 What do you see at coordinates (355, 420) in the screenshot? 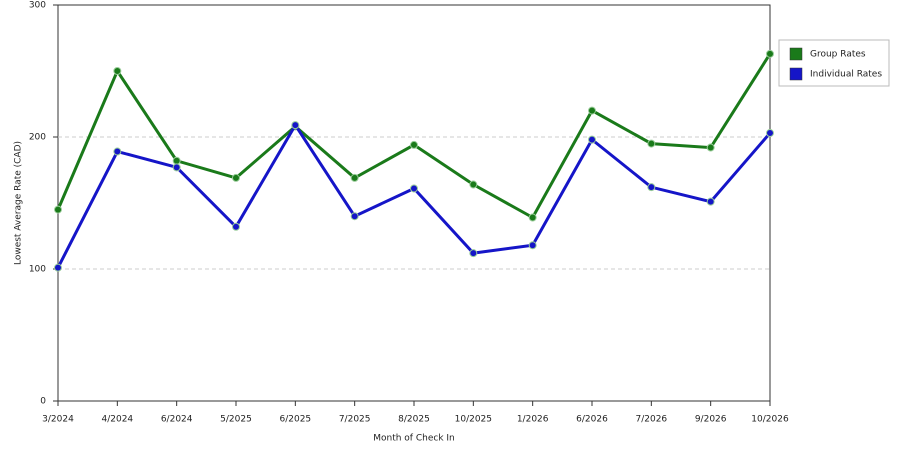
I see `x-tick-label: 7/2025` at bounding box center [355, 420].